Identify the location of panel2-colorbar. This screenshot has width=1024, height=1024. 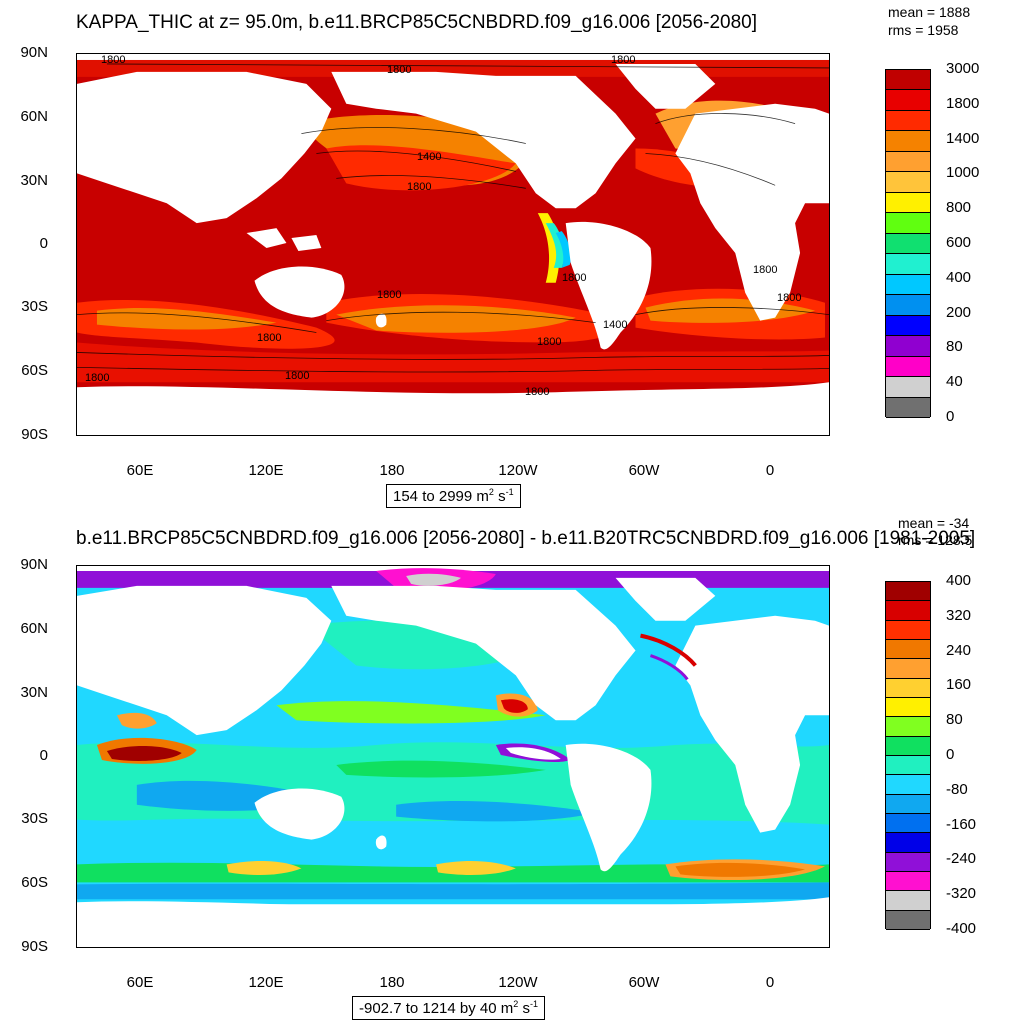
(908, 755).